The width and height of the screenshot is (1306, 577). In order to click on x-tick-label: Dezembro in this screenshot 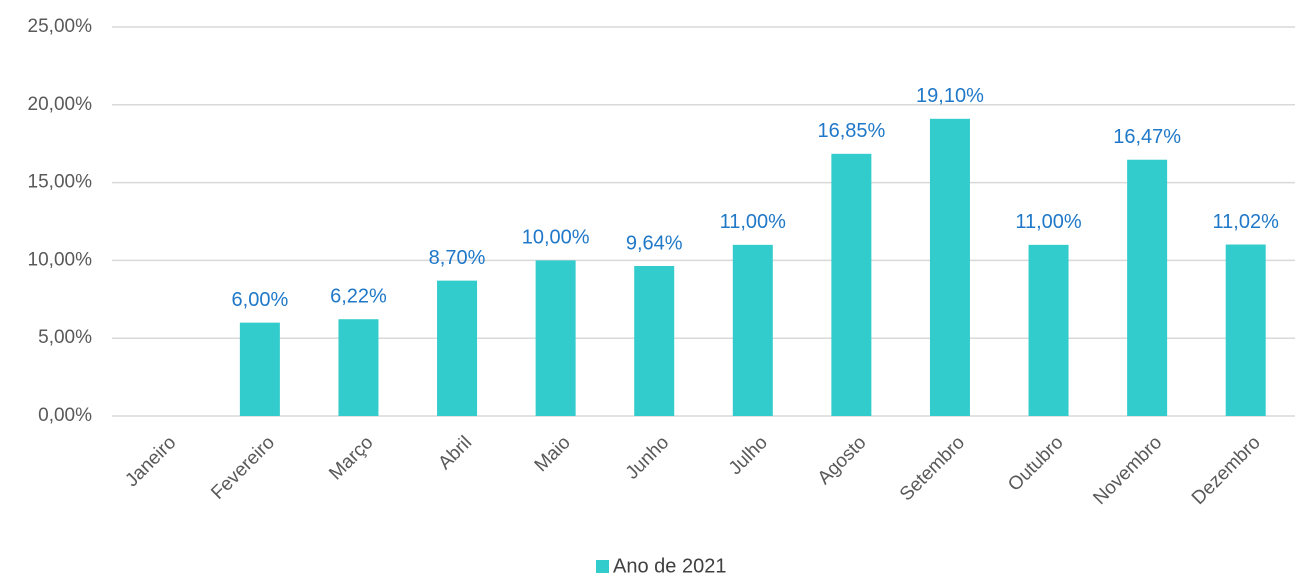, I will do `click(1226, 470)`.